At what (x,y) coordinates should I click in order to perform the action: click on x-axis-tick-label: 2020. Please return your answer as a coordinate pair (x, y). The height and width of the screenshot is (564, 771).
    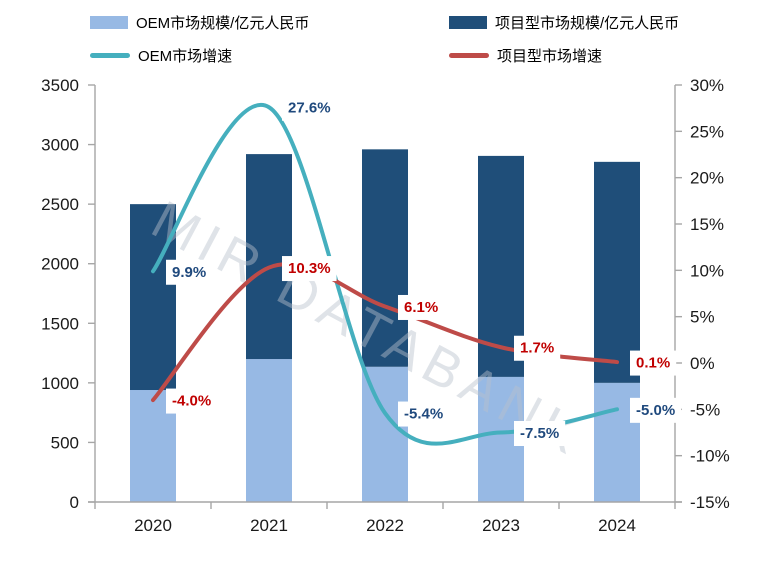
    Looking at the image, I should click on (153, 525).